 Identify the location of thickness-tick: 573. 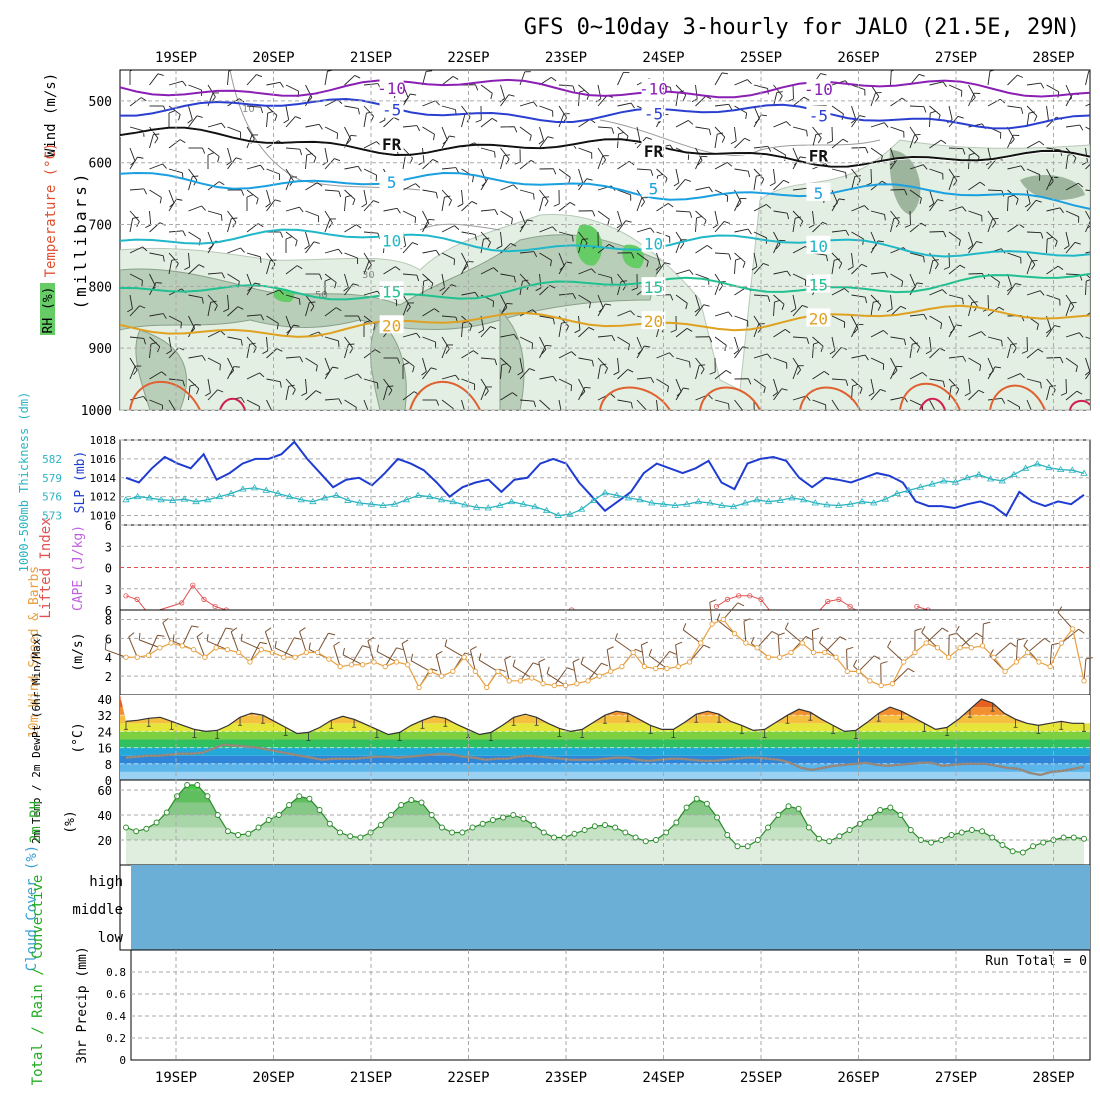
(52, 516).